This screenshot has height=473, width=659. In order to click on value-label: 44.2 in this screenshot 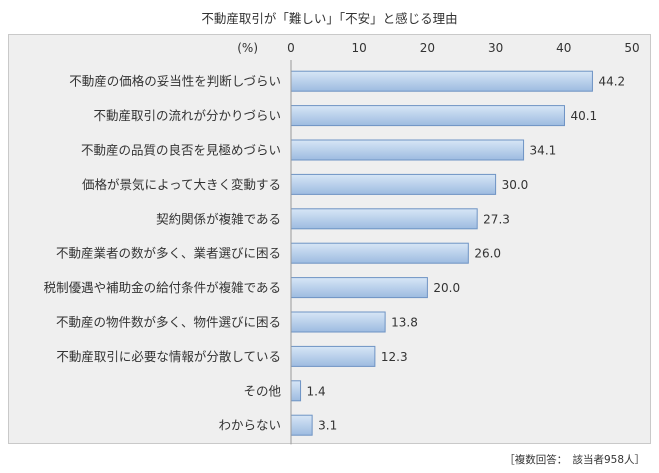, I will do `click(611, 82)`.